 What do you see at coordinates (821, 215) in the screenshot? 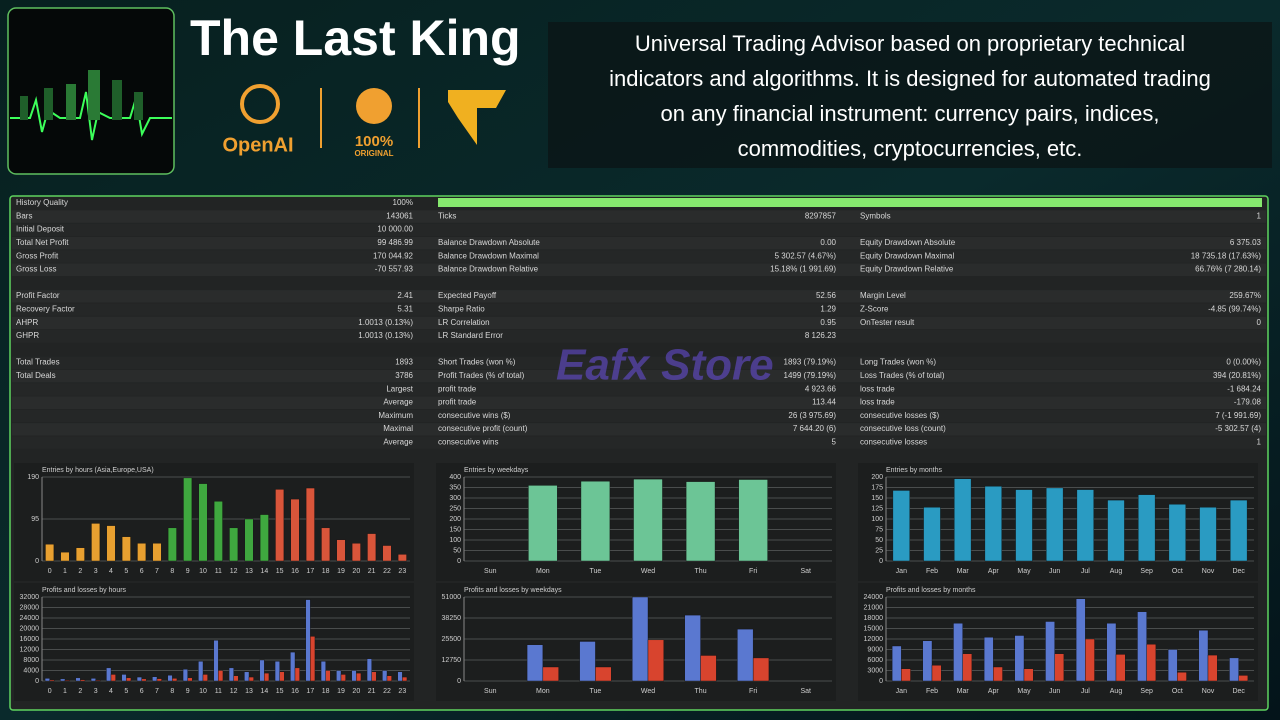
I see `report-value: 8297857` at bounding box center [821, 215].